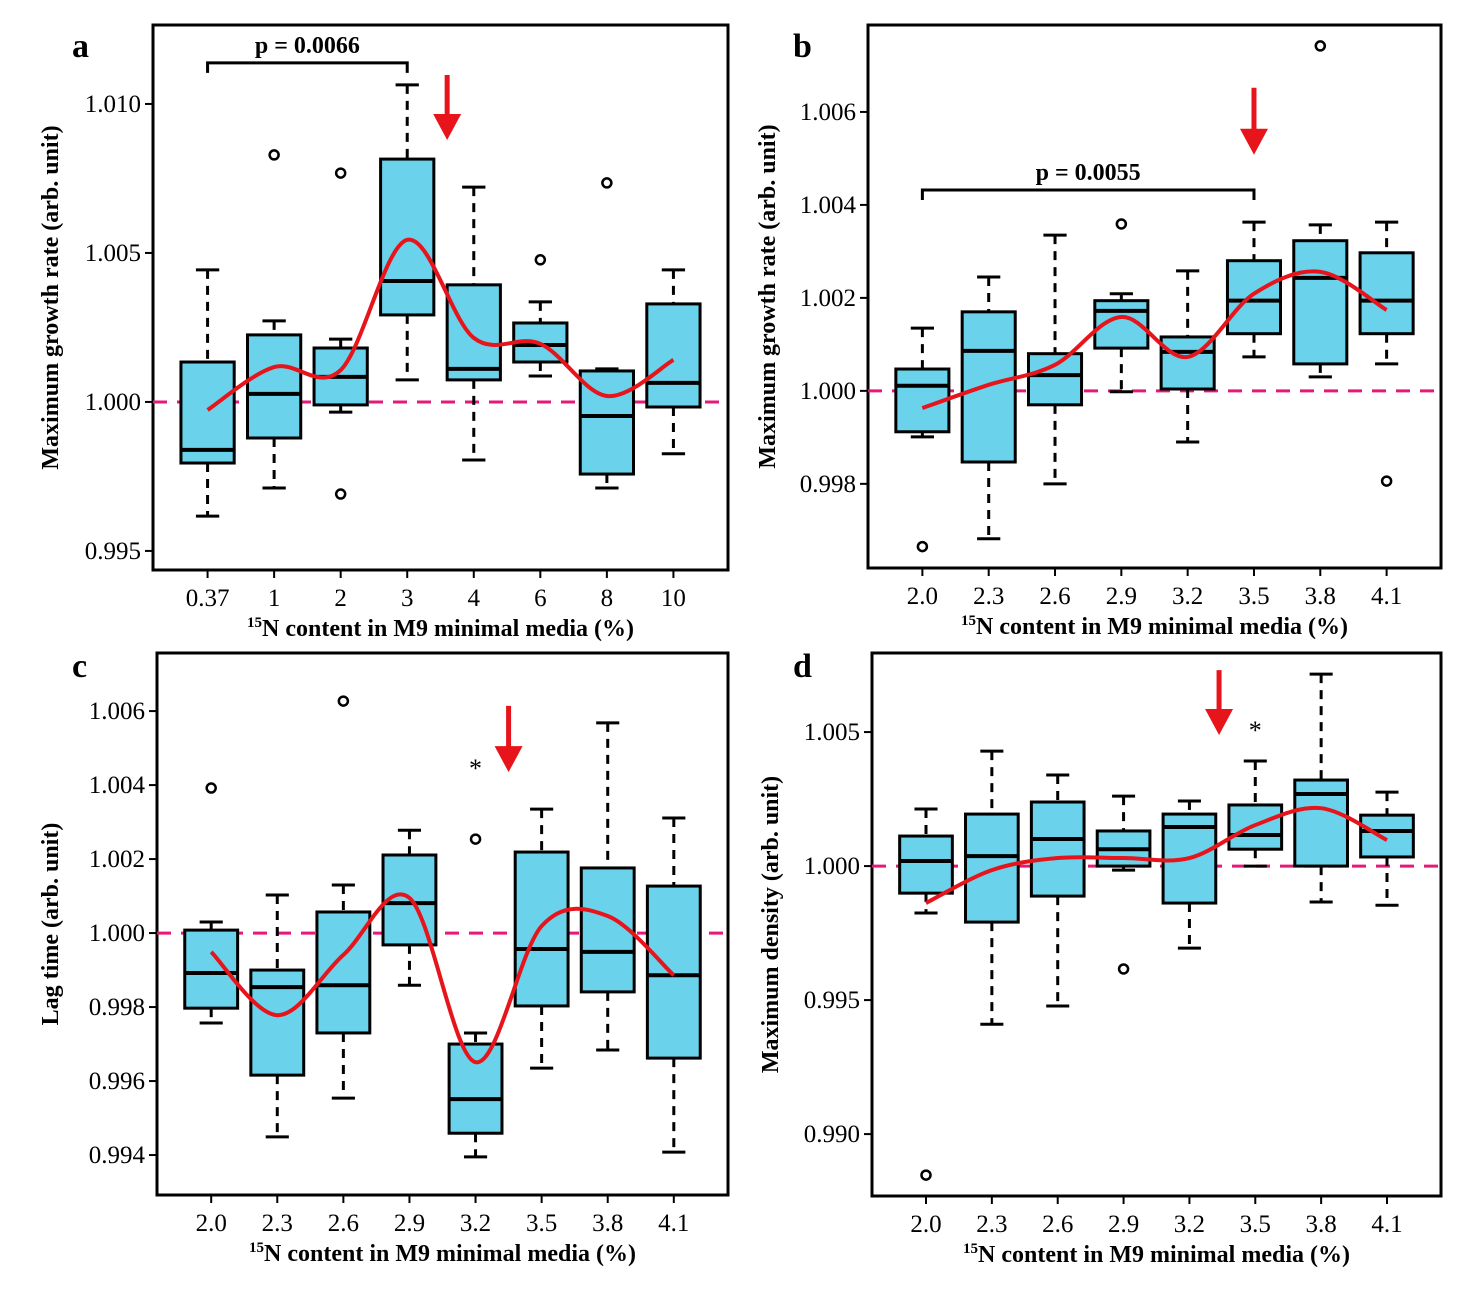 The width and height of the screenshot is (1480, 1290). Describe the element at coordinates (828, 298) in the screenshot. I see `y-tick-label: 1.002` at that location.